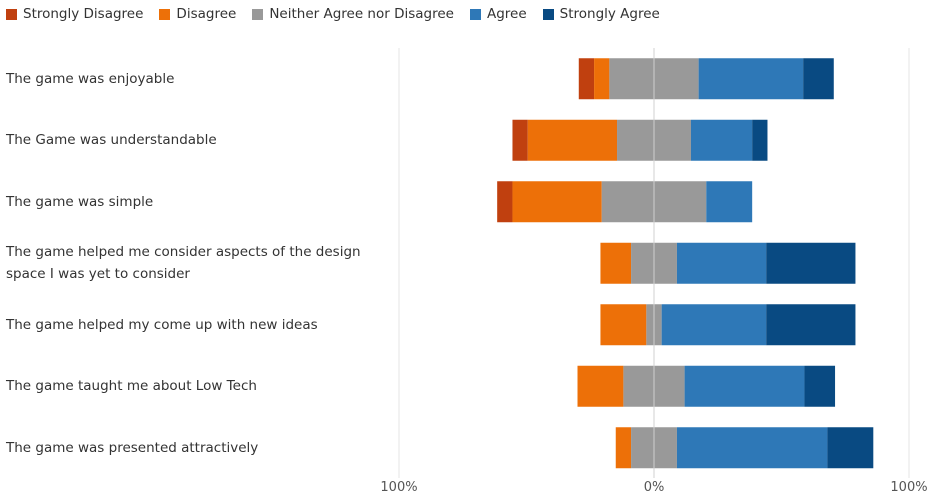  I want to click on legend-item-n: Neither Agree nor Disagree, so click(353, 14).